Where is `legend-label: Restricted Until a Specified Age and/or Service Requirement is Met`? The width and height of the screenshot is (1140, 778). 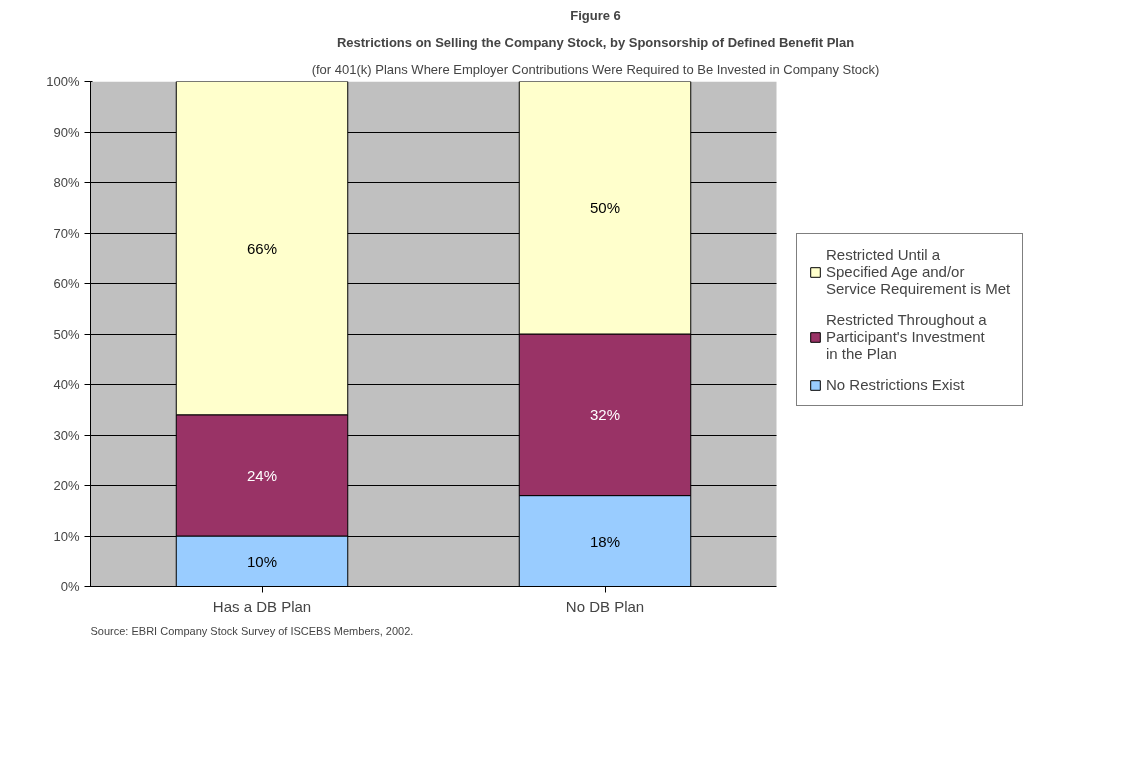
legend-label: Restricted Until a Specified Age and/or Service Requirement is Met is located at coordinates (918, 271).